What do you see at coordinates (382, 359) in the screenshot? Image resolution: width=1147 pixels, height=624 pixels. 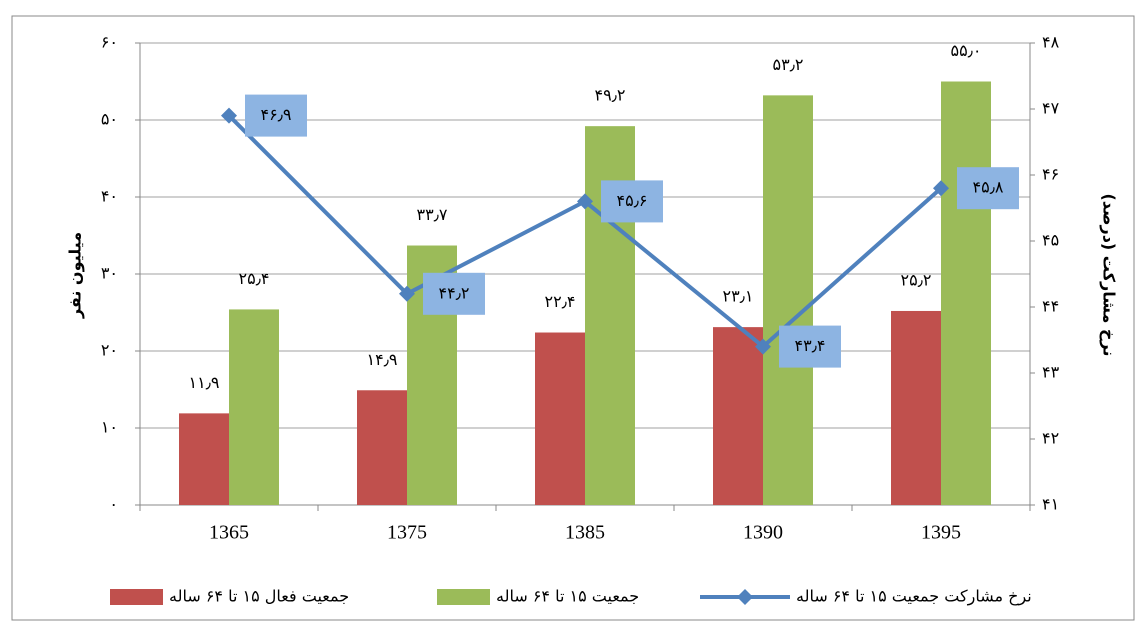 I see `value-label: ۱۴٫۹` at bounding box center [382, 359].